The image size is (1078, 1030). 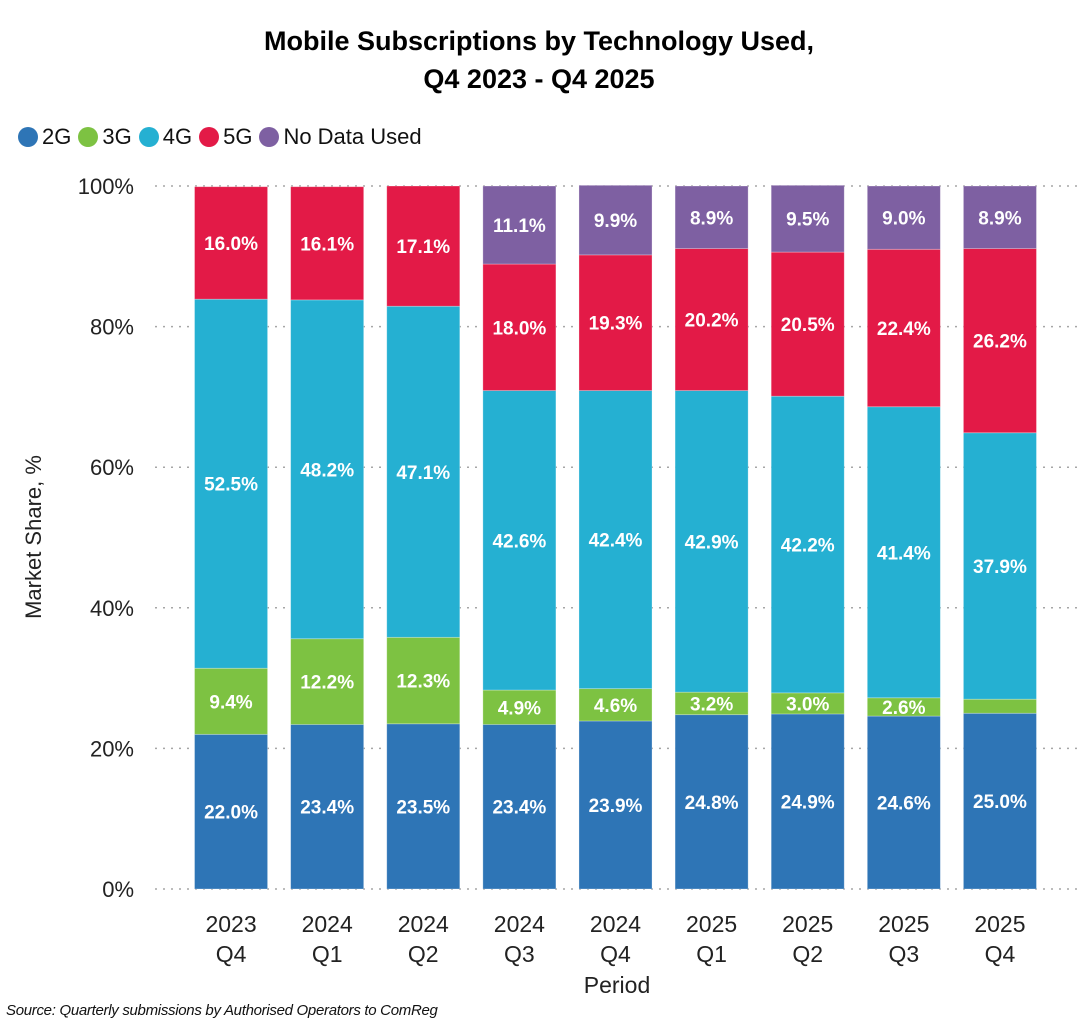 What do you see at coordinates (340, 137) in the screenshot?
I see `legend-item-no-data-used: No Data Used` at bounding box center [340, 137].